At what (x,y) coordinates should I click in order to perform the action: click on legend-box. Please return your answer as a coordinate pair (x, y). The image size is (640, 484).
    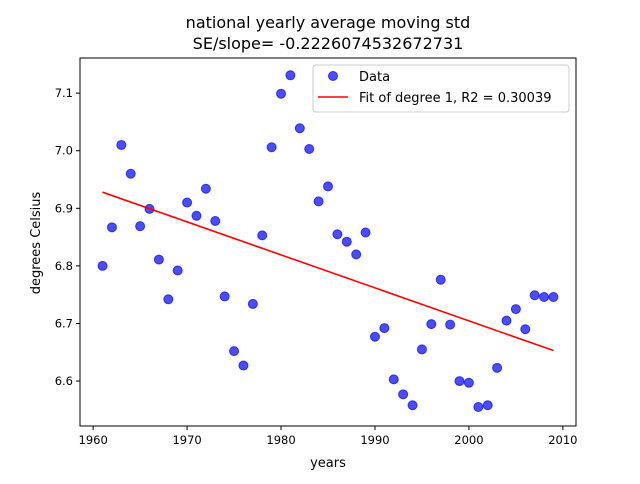
    Looking at the image, I should click on (441, 88).